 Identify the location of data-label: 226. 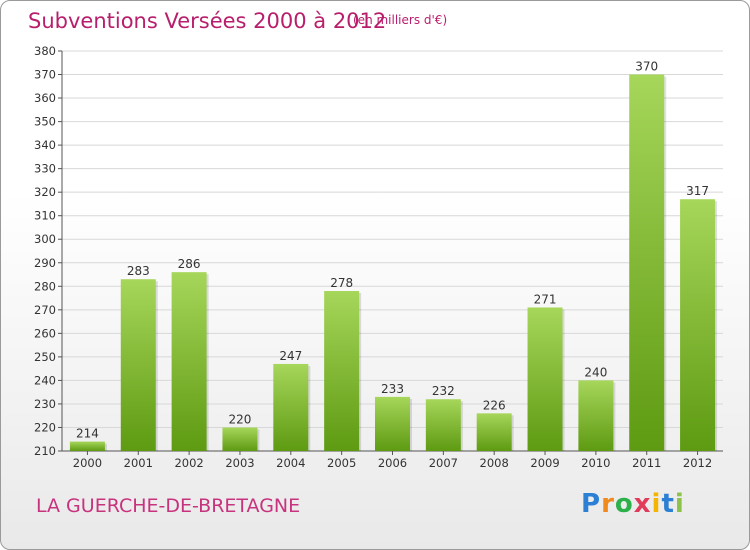
(494, 405).